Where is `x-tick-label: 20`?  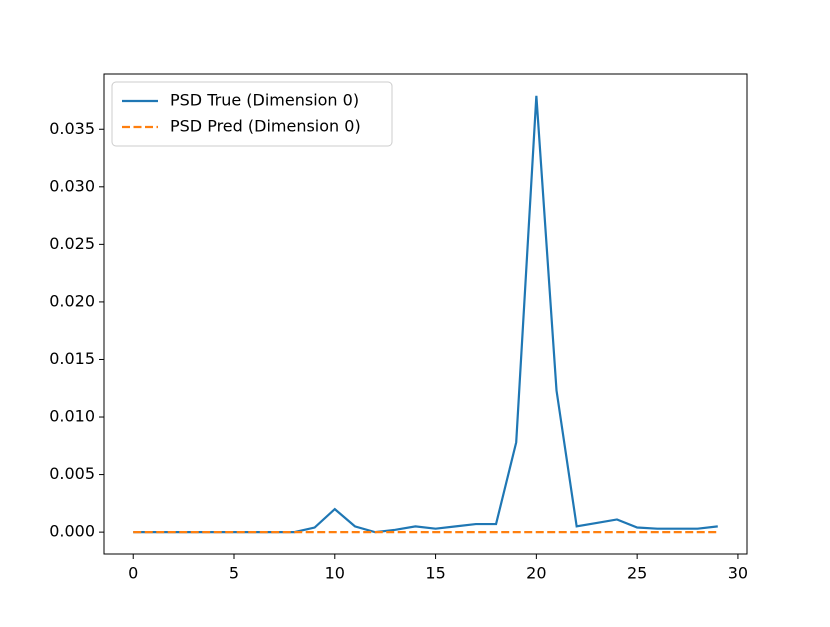 x-tick-label: 20 is located at coordinates (536, 573).